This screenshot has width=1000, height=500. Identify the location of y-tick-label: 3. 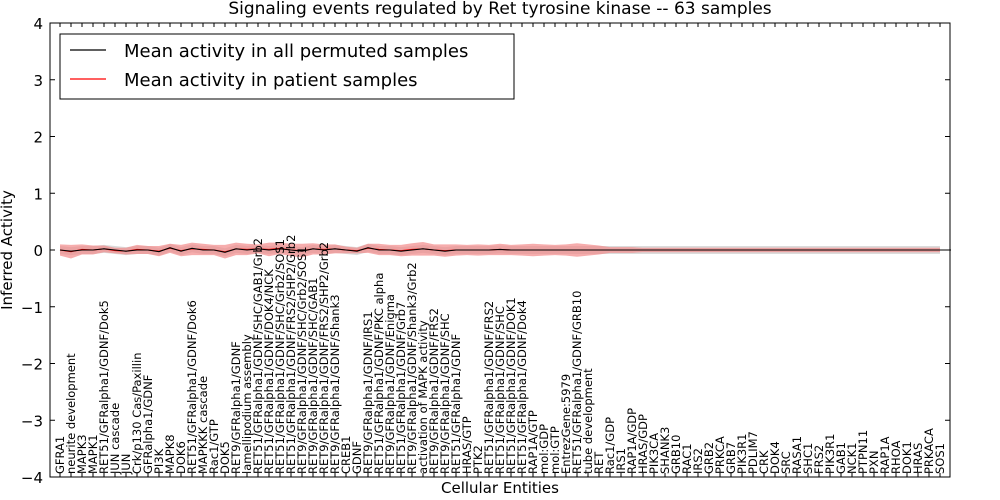
(38, 81).